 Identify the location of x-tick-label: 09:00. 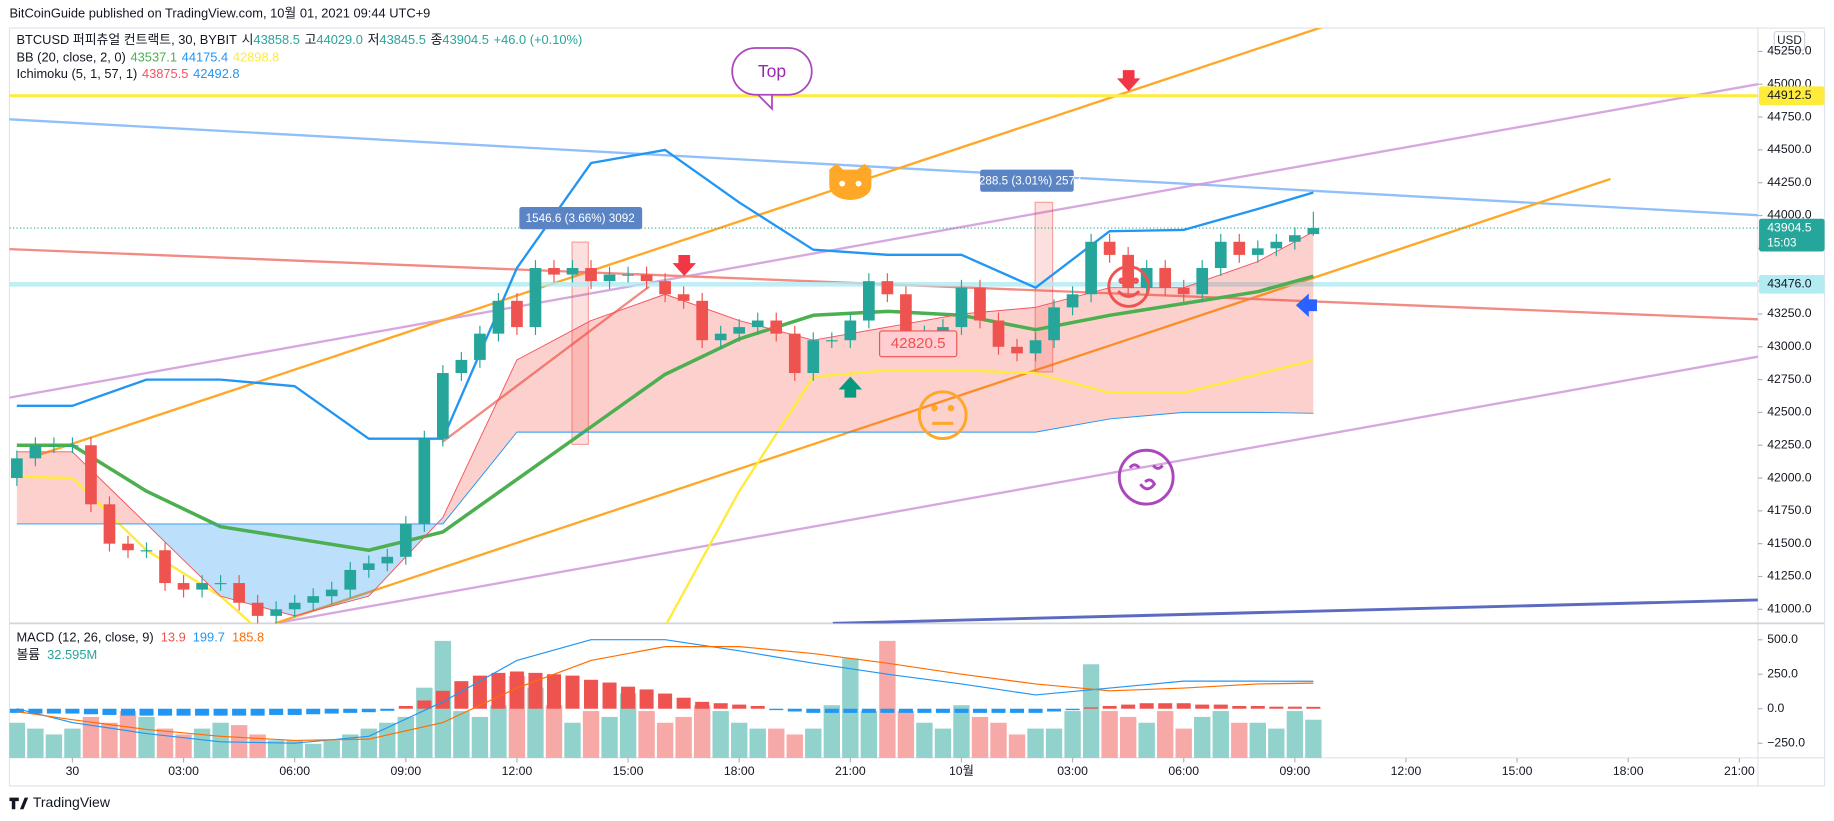
(1294, 771).